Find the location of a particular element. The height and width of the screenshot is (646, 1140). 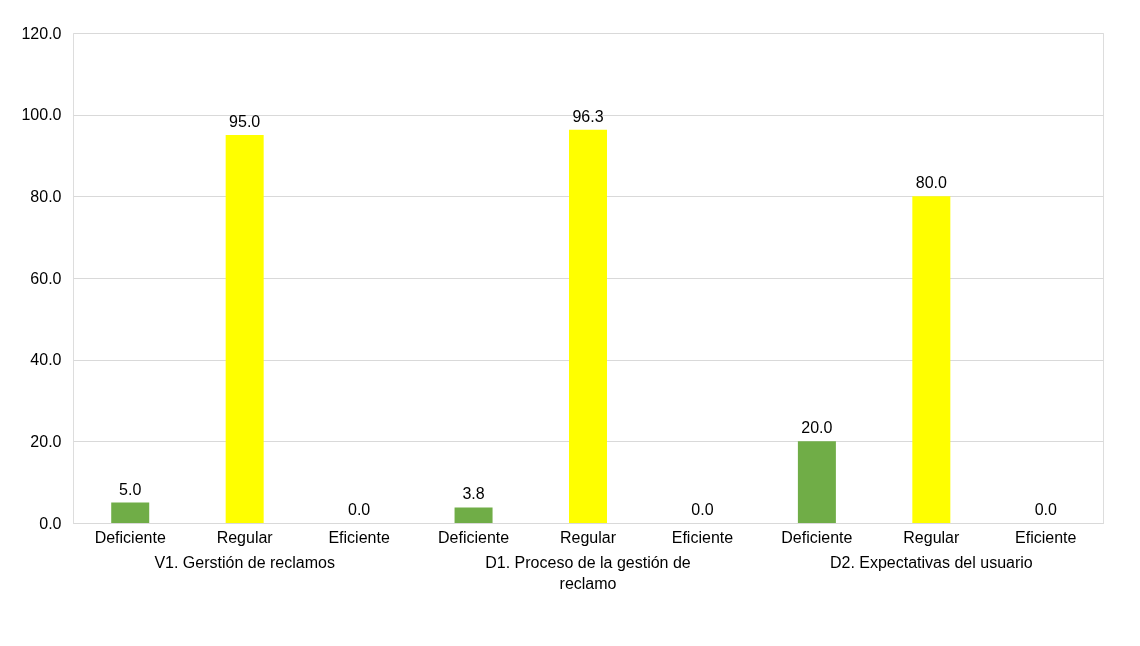

data-label: 80.0 is located at coordinates (931, 183).